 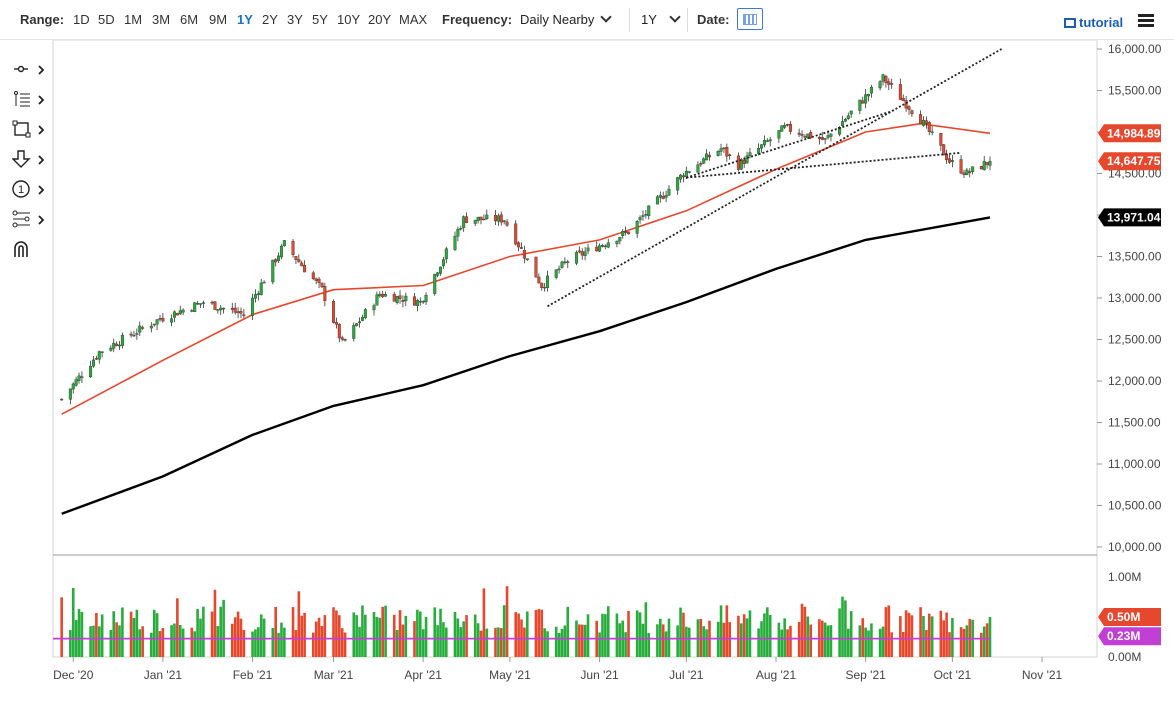 I want to click on tutorial-link: tutorial, so click(x=1093, y=22).